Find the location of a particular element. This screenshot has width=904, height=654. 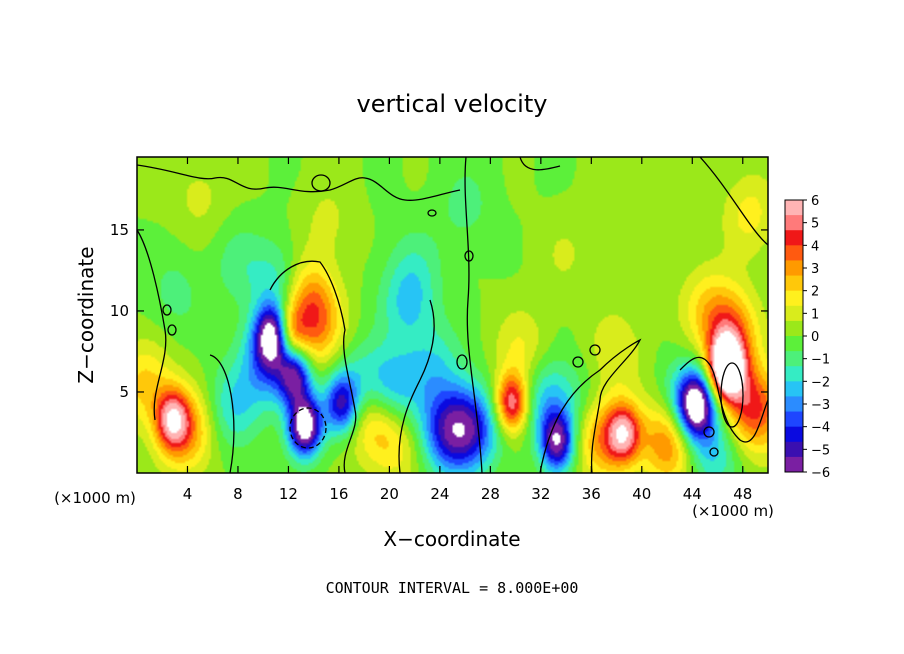

colorbar-tick-label: 0 is located at coordinates (815, 337).